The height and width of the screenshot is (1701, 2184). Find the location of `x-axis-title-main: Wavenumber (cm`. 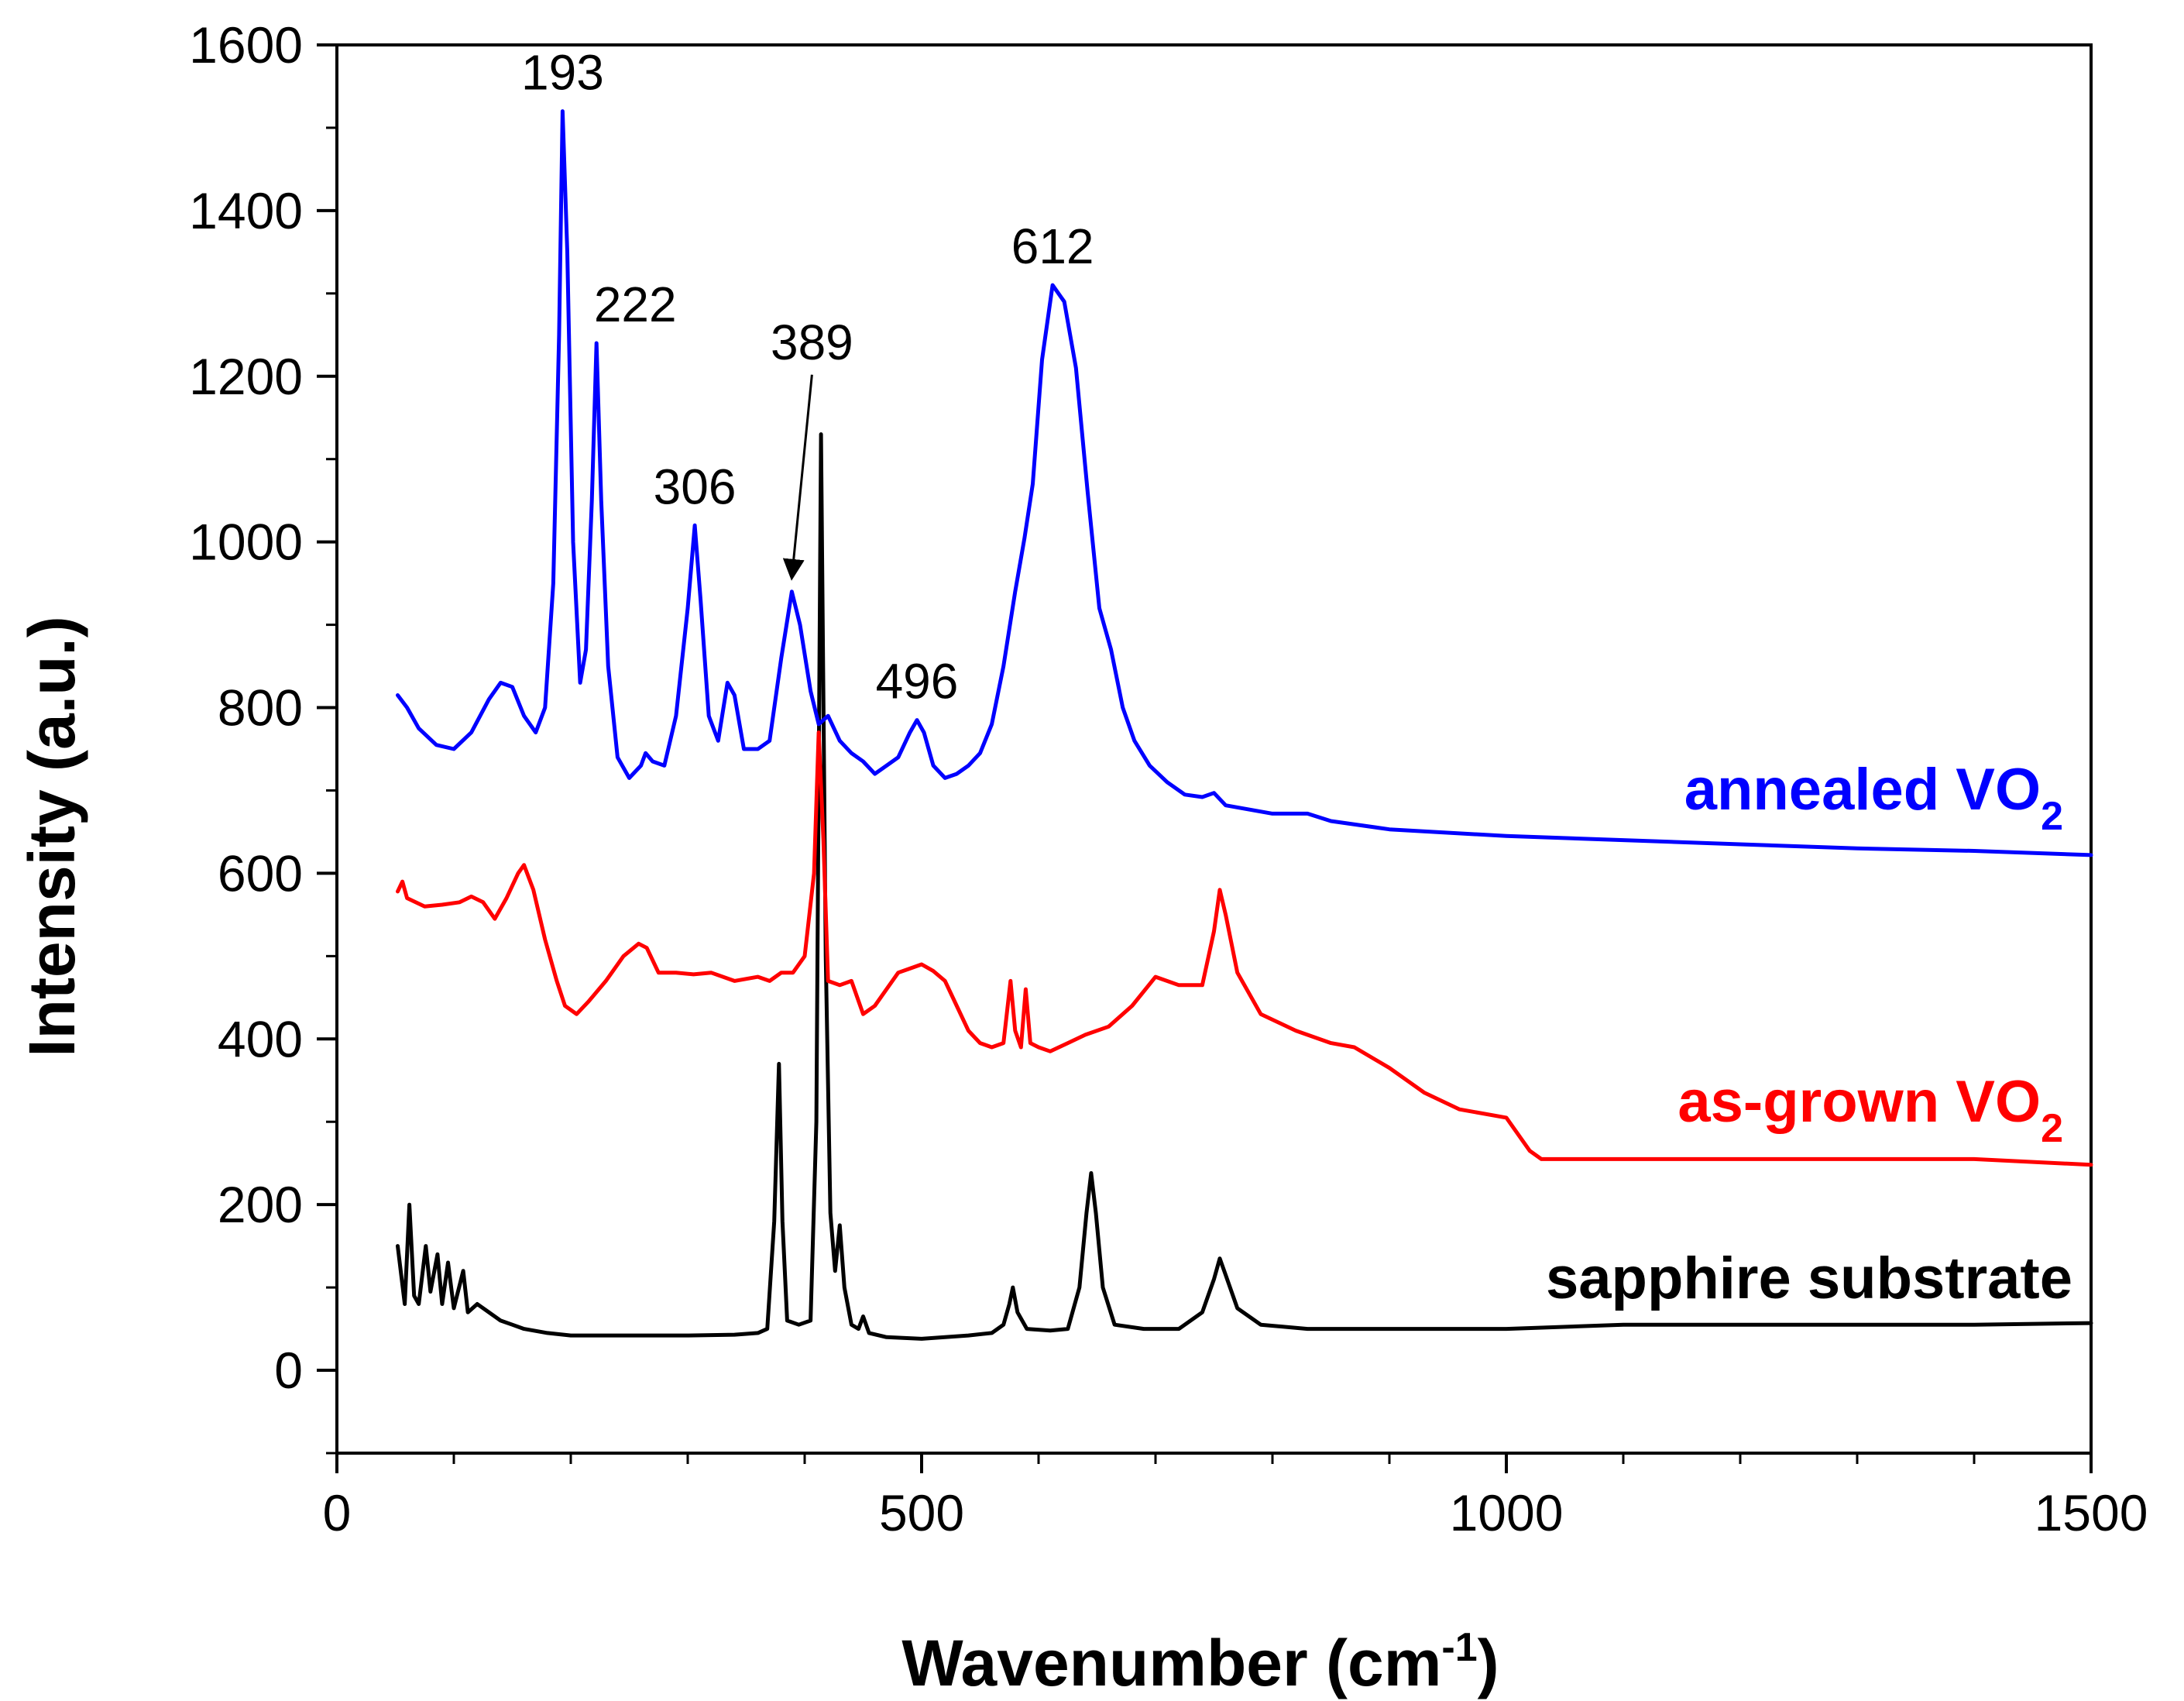

x-axis-title-main: Wavenumber (cm is located at coordinates (1171, 1663).